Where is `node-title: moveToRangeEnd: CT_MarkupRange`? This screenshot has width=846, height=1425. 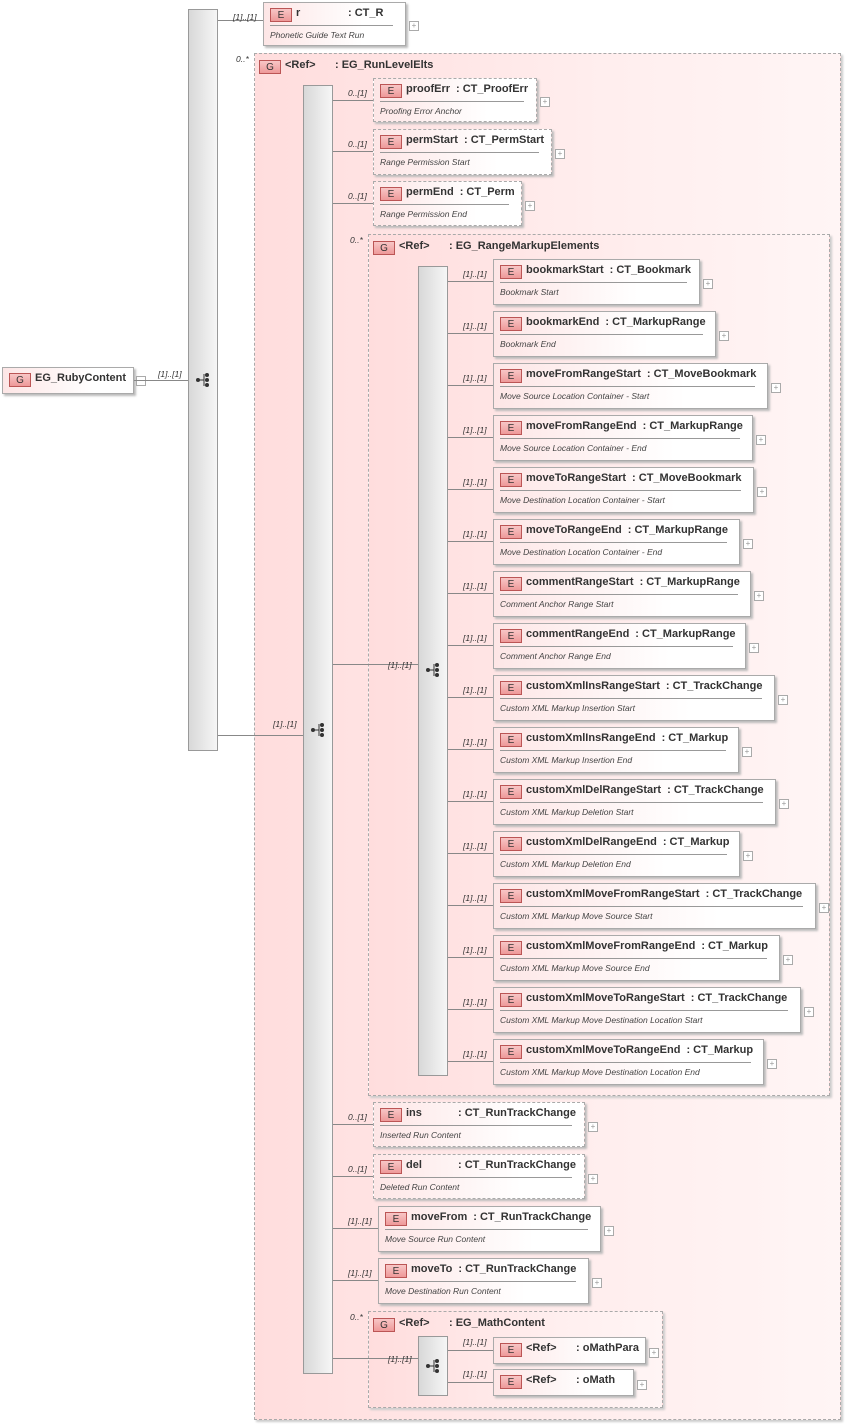 node-title: moveToRangeEnd: CT_MarkupRange is located at coordinates (627, 530).